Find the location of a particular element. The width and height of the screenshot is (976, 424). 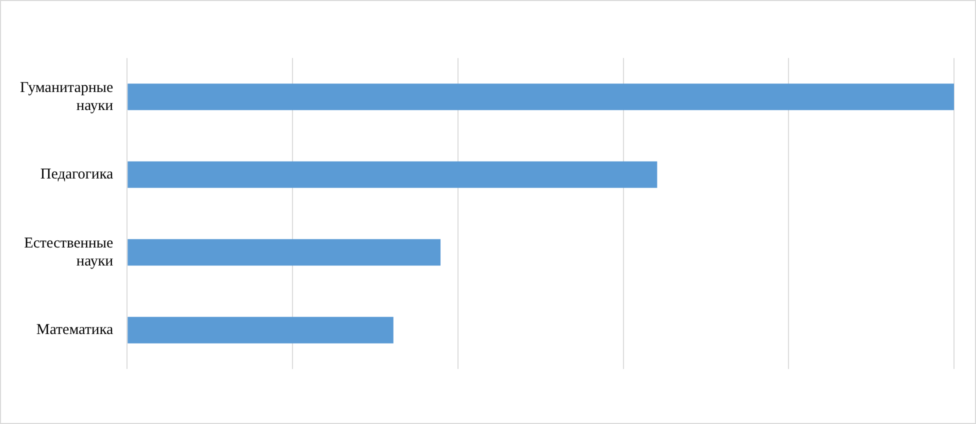

y-tick-label: Естественные науки is located at coordinates (69, 252).